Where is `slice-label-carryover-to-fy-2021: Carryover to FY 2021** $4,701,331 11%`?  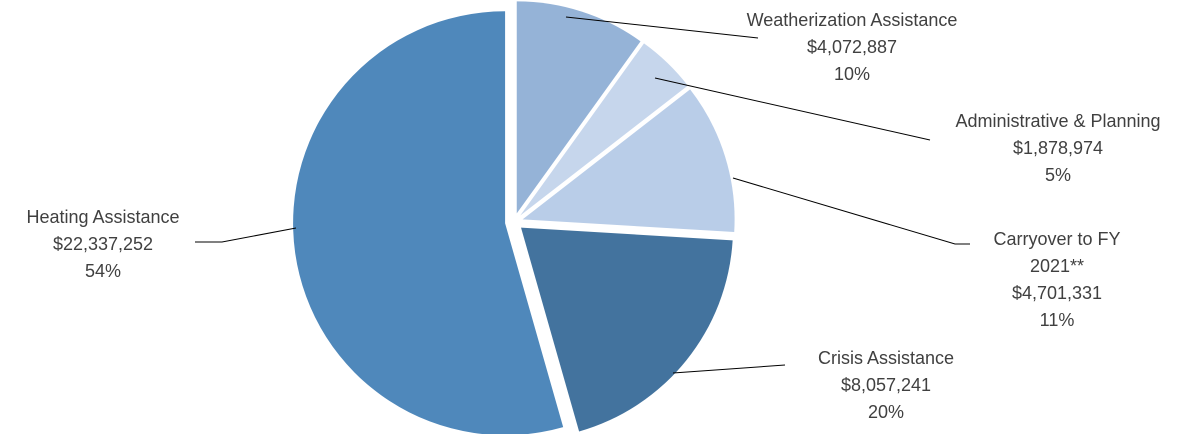
slice-label-carryover-to-fy-2021: Carryover to FY 2021** $4,701,331 11% is located at coordinates (1056, 279).